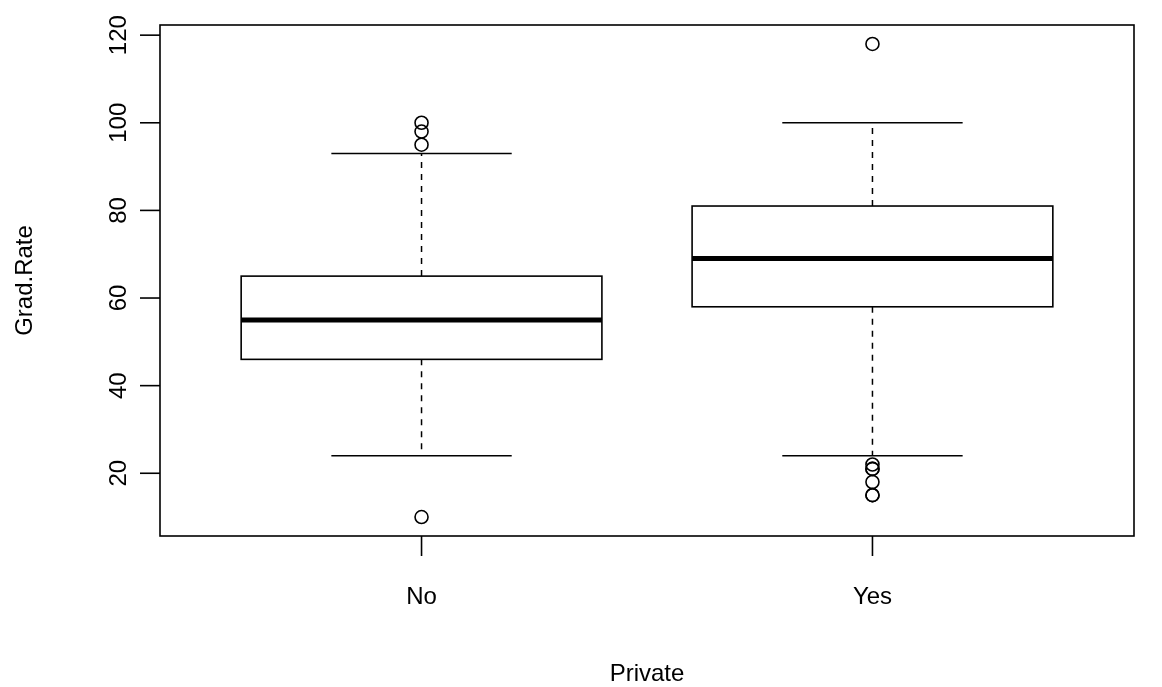 The image size is (1162, 687). What do you see at coordinates (117, 473) in the screenshot?
I see `y-tick-label: 20` at bounding box center [117, 473].